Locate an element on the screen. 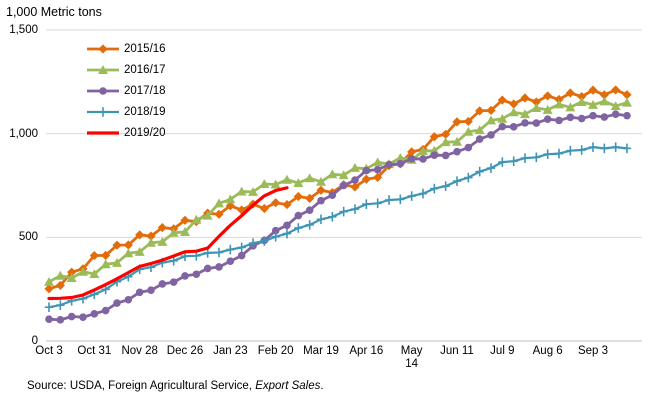 The width and height of the screenshot is (650, 405). source-publication: Export Sales is located at coordinates (288, 386).